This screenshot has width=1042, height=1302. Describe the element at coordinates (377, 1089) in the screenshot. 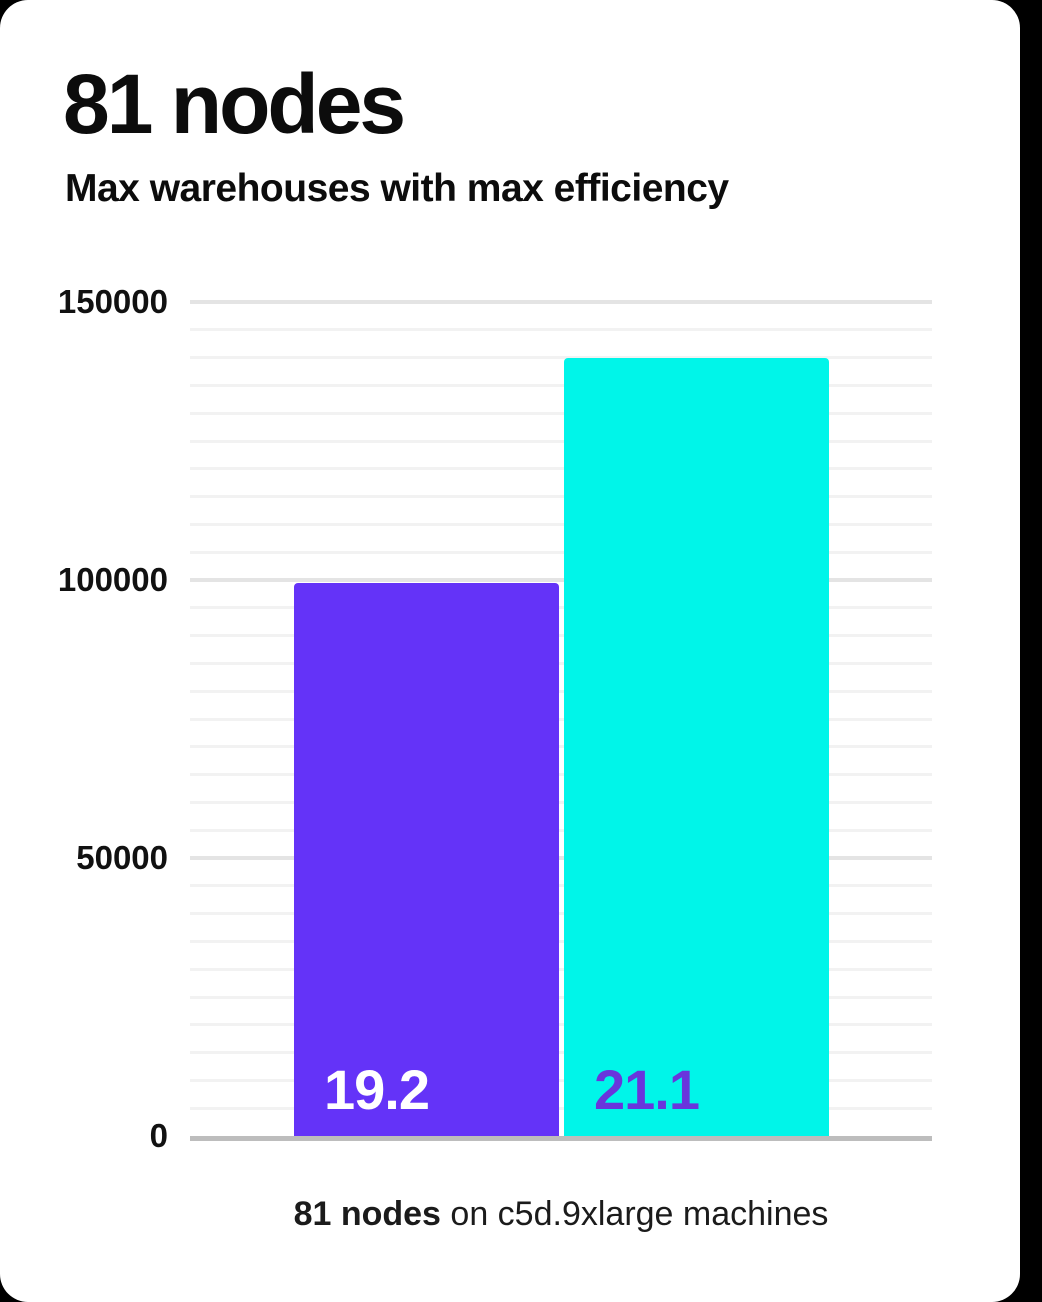

I see `bar-value-label: 19.2` at that location.